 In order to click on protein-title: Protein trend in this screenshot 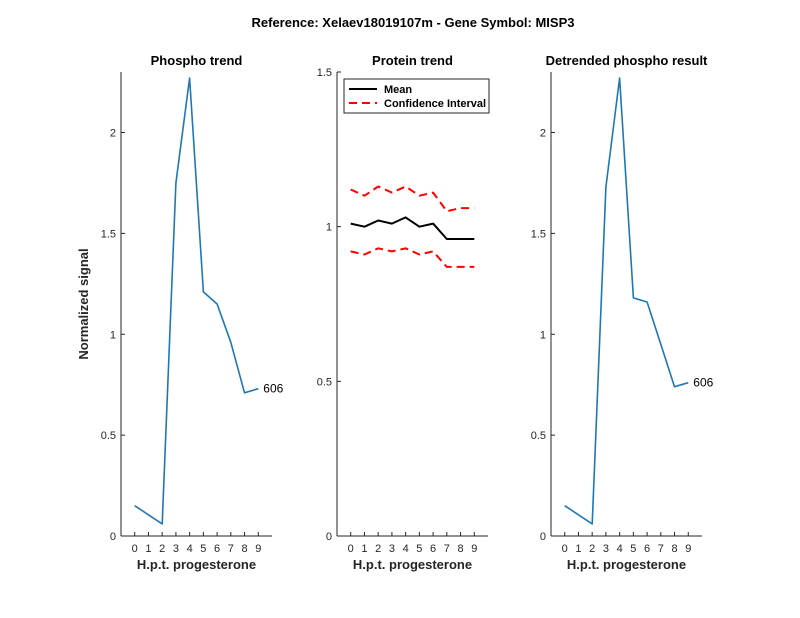, I will do `click(412, 60)`.